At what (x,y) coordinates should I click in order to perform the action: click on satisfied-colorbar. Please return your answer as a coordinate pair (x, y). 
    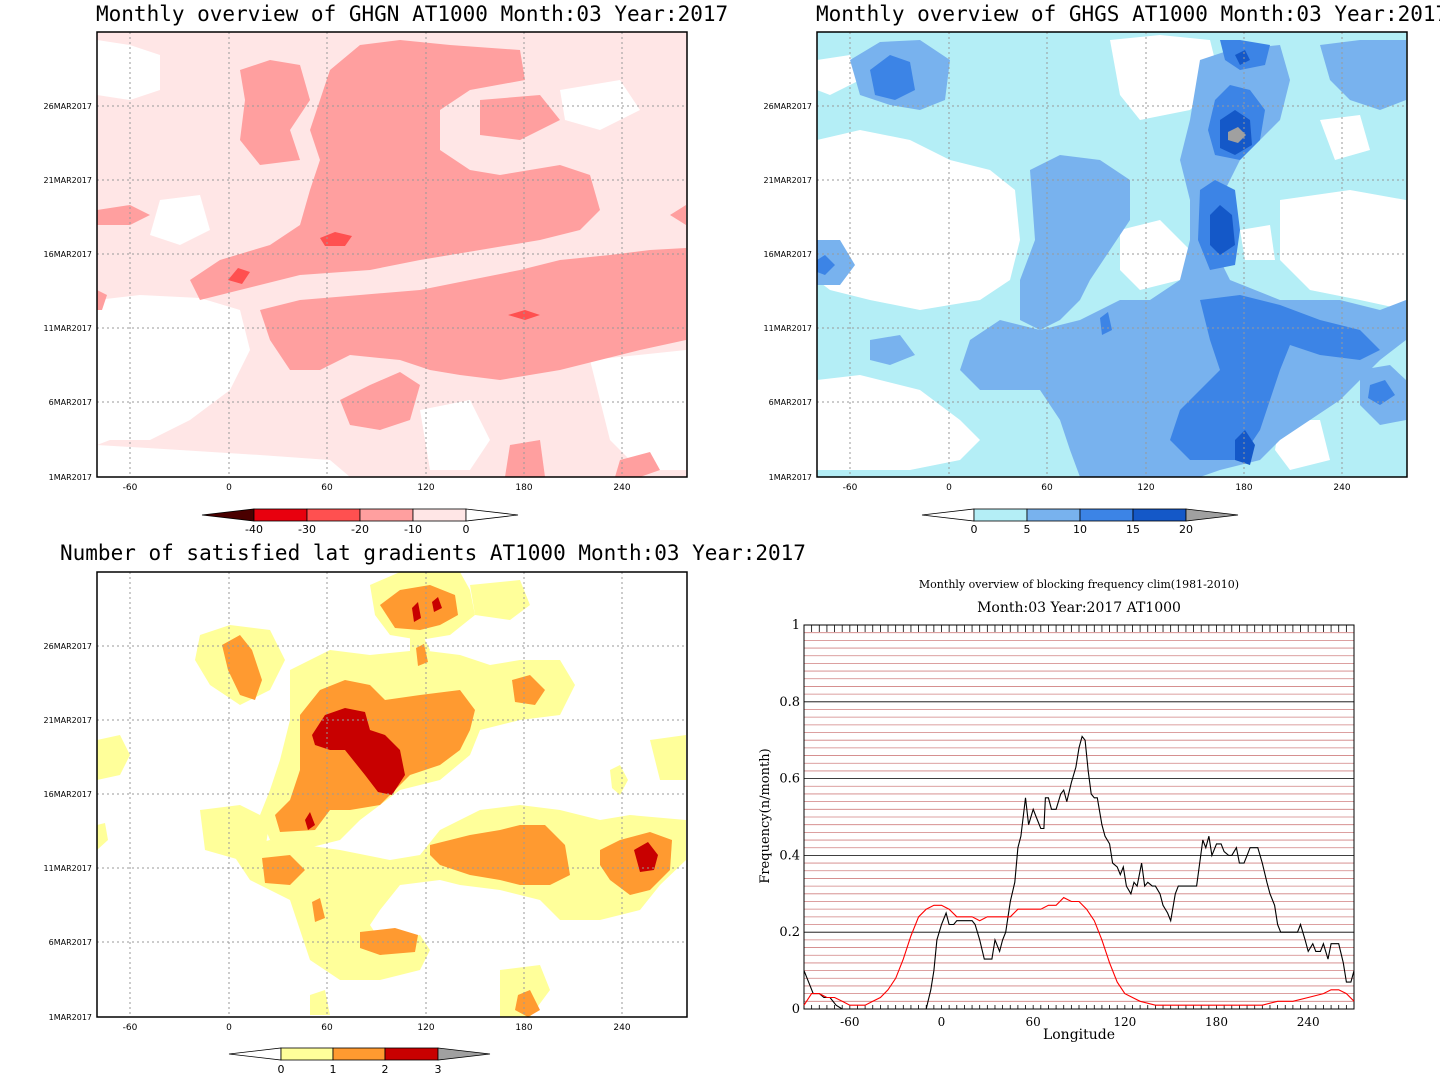
    Looking at the image, I should click on (359, 1054).